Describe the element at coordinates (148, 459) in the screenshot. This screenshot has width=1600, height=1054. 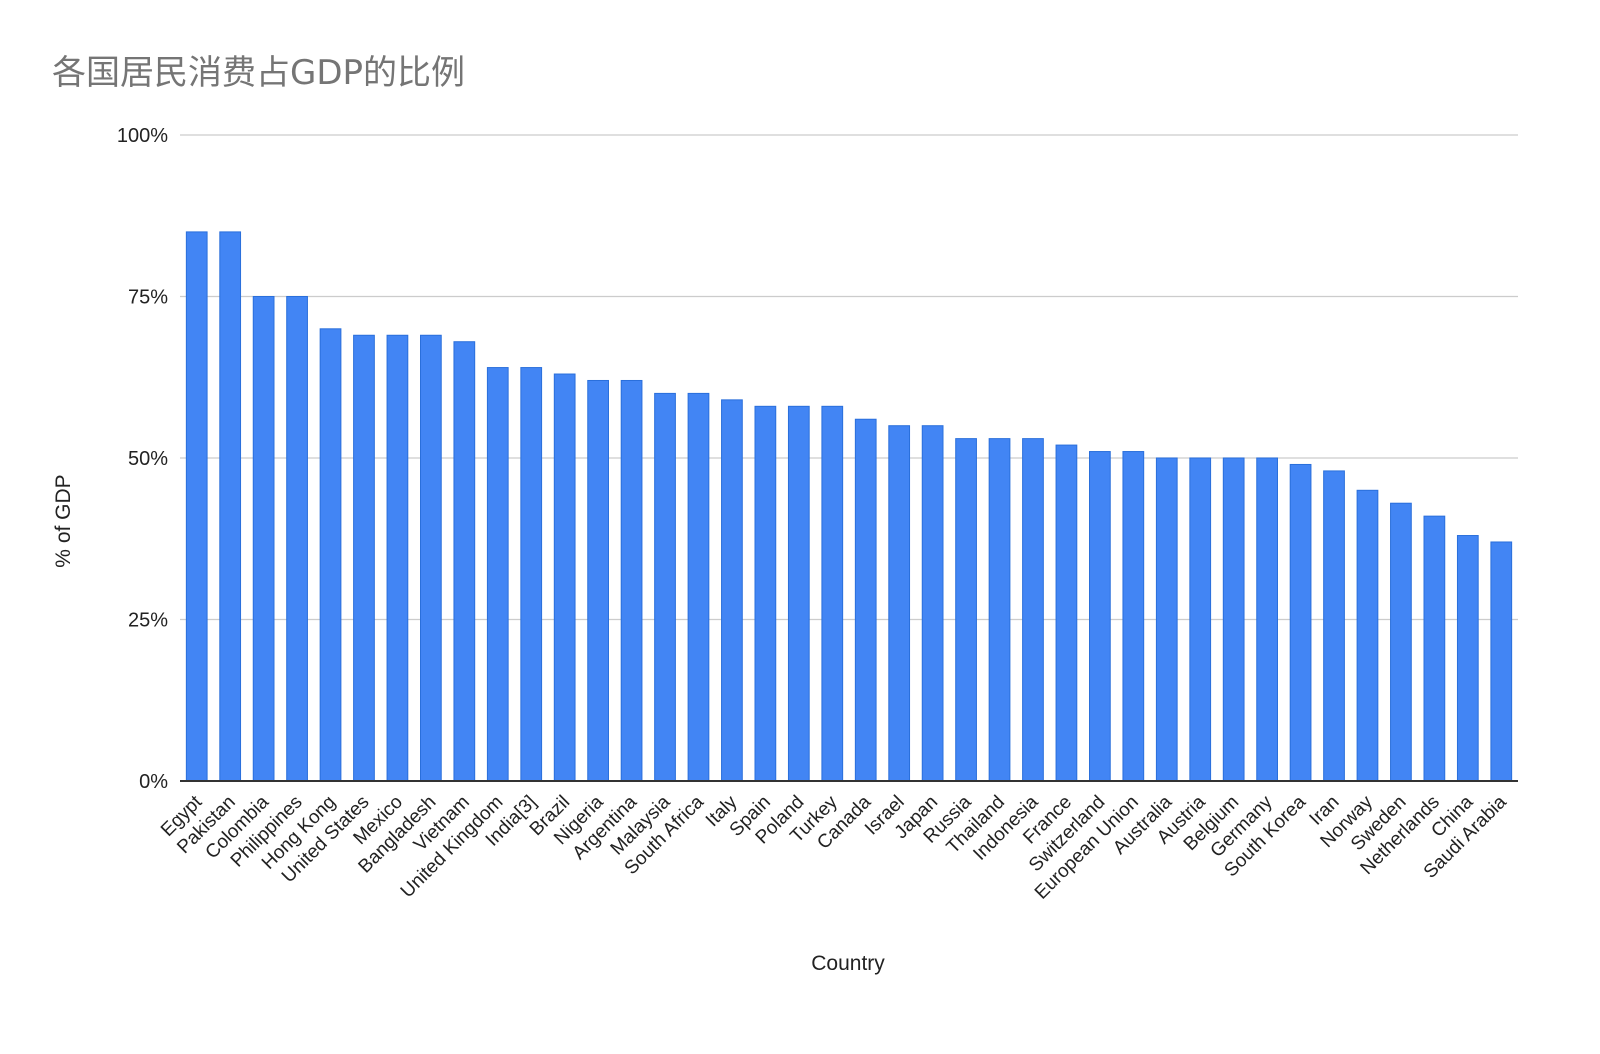
I see `y-tick-label: 50%` at that location.